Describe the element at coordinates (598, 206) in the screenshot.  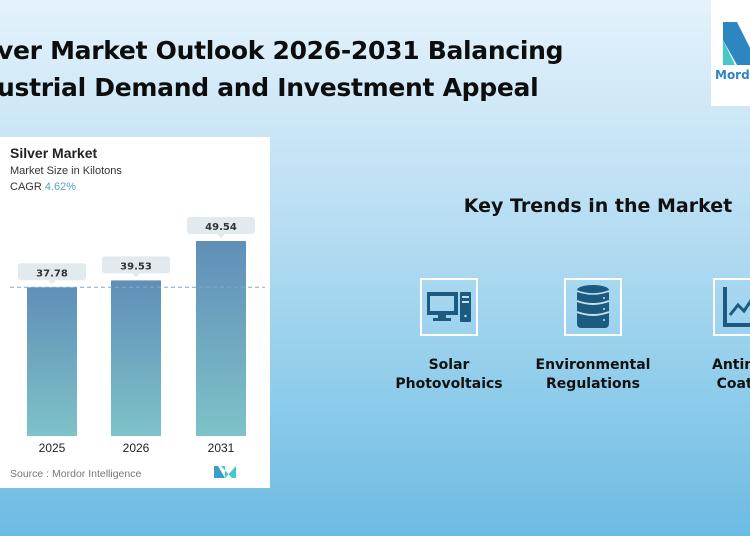
I see `key-trends-heading: Key Trends in the Market` at that location.